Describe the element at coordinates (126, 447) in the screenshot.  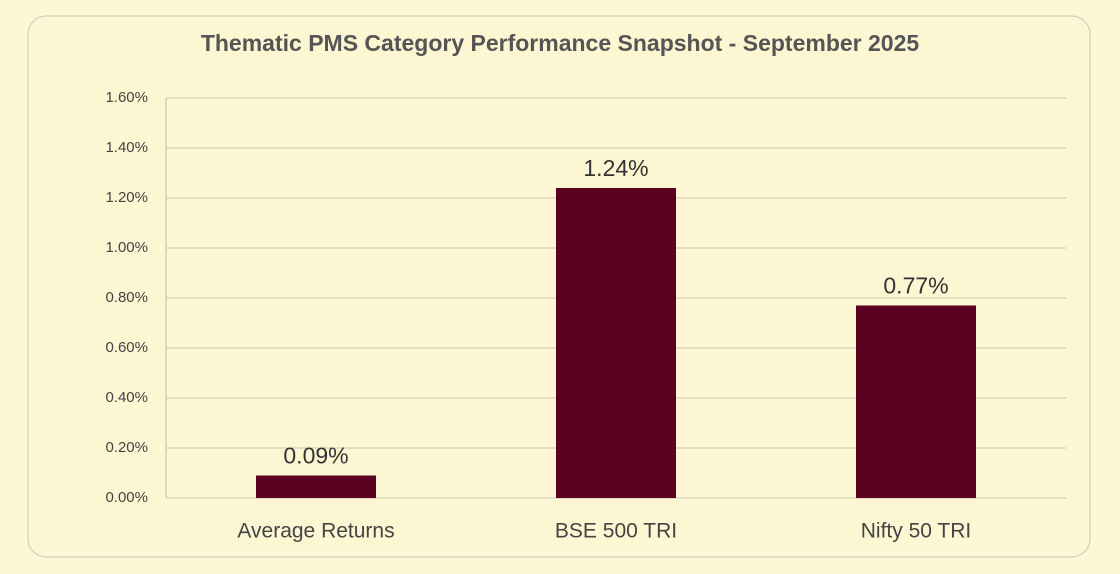
I see `y-tick-label: 0.20%` at that location.